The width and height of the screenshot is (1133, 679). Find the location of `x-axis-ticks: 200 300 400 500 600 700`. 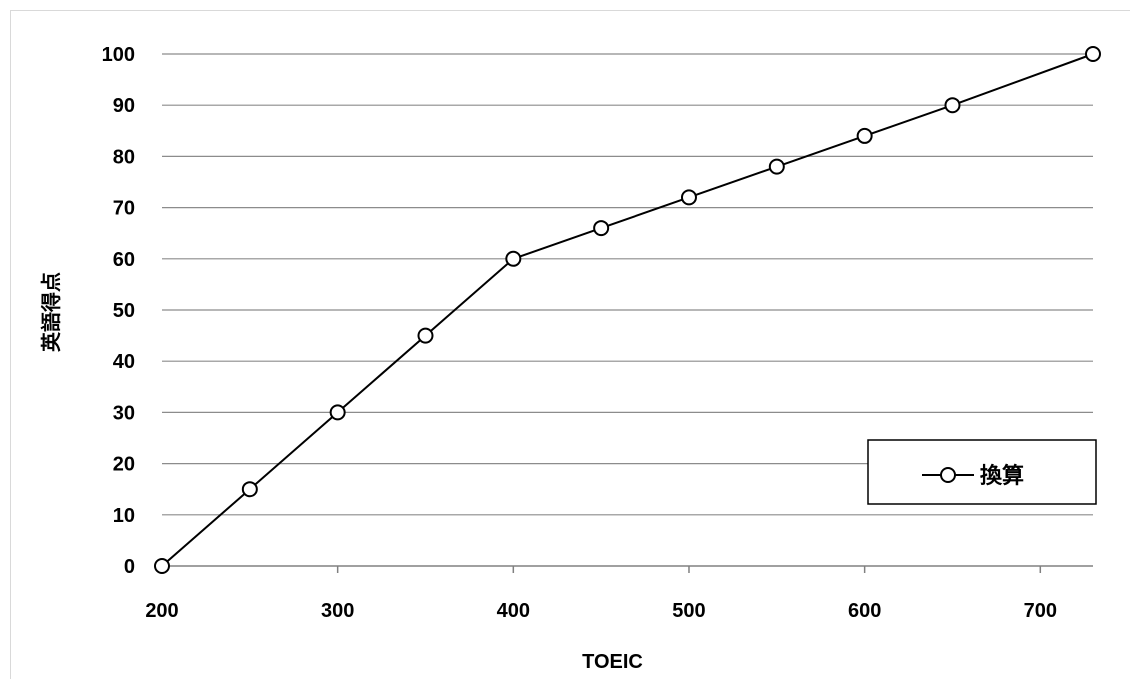

x-axis-ticks: 200 300 400 500 600 700 is located at coordinates (601, 594).